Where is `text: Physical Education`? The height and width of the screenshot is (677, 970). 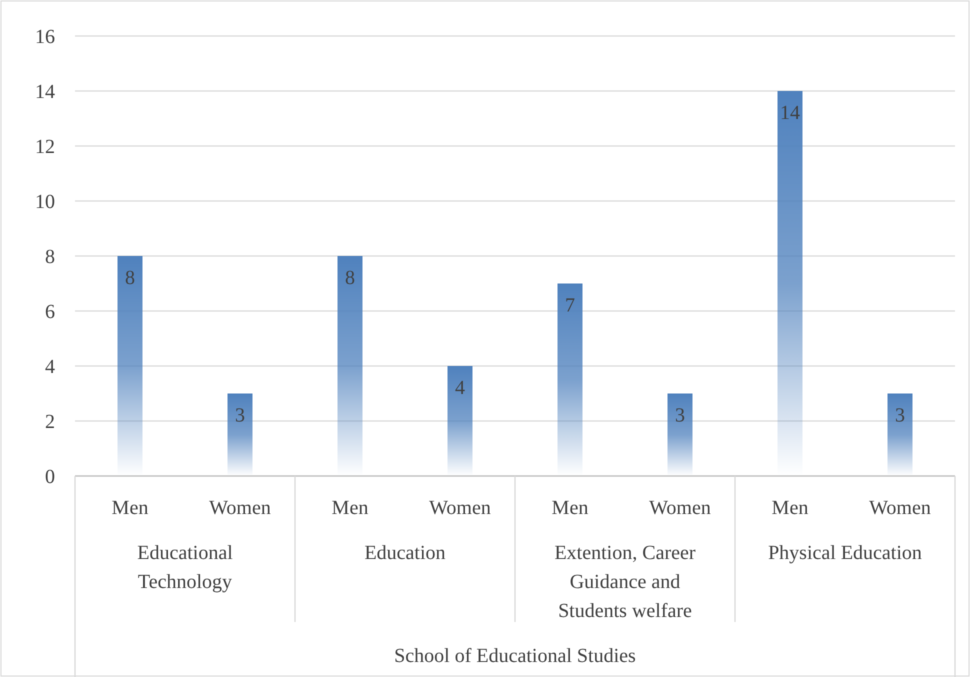
text: Physical Education is located at coordinates (845, 553).